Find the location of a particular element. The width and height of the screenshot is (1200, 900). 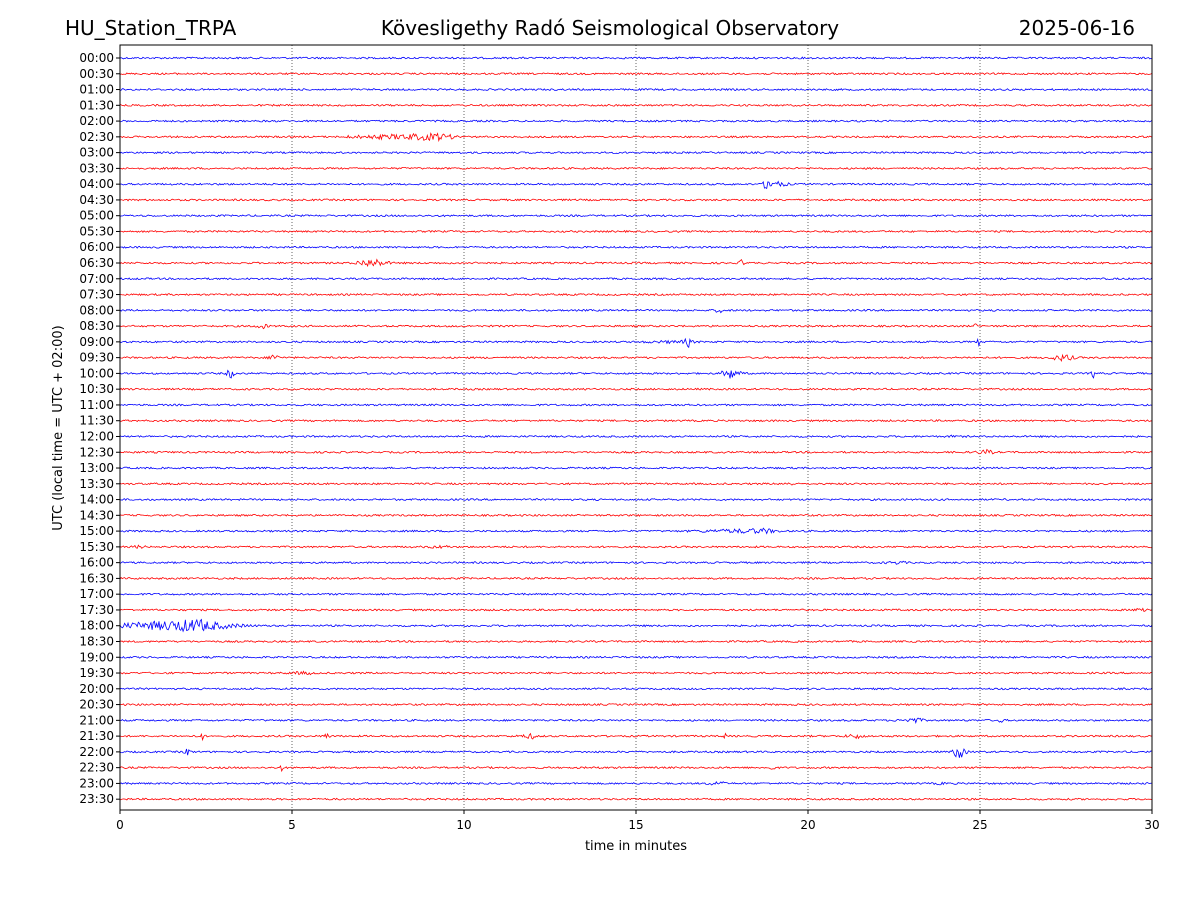

row-label: 21:00 is located at coordinates (96, 720).